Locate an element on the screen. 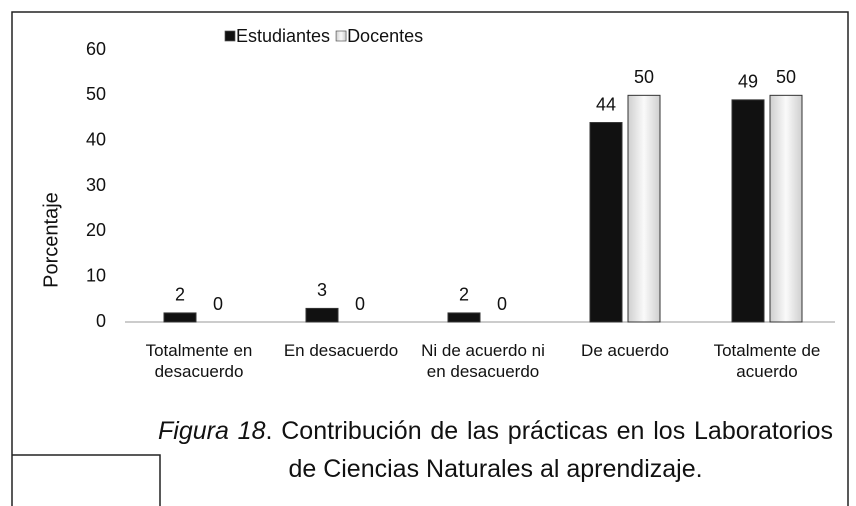 The image size is (856, 506). x-tick-label: De acuerdo is located at coordinates (625, 350).